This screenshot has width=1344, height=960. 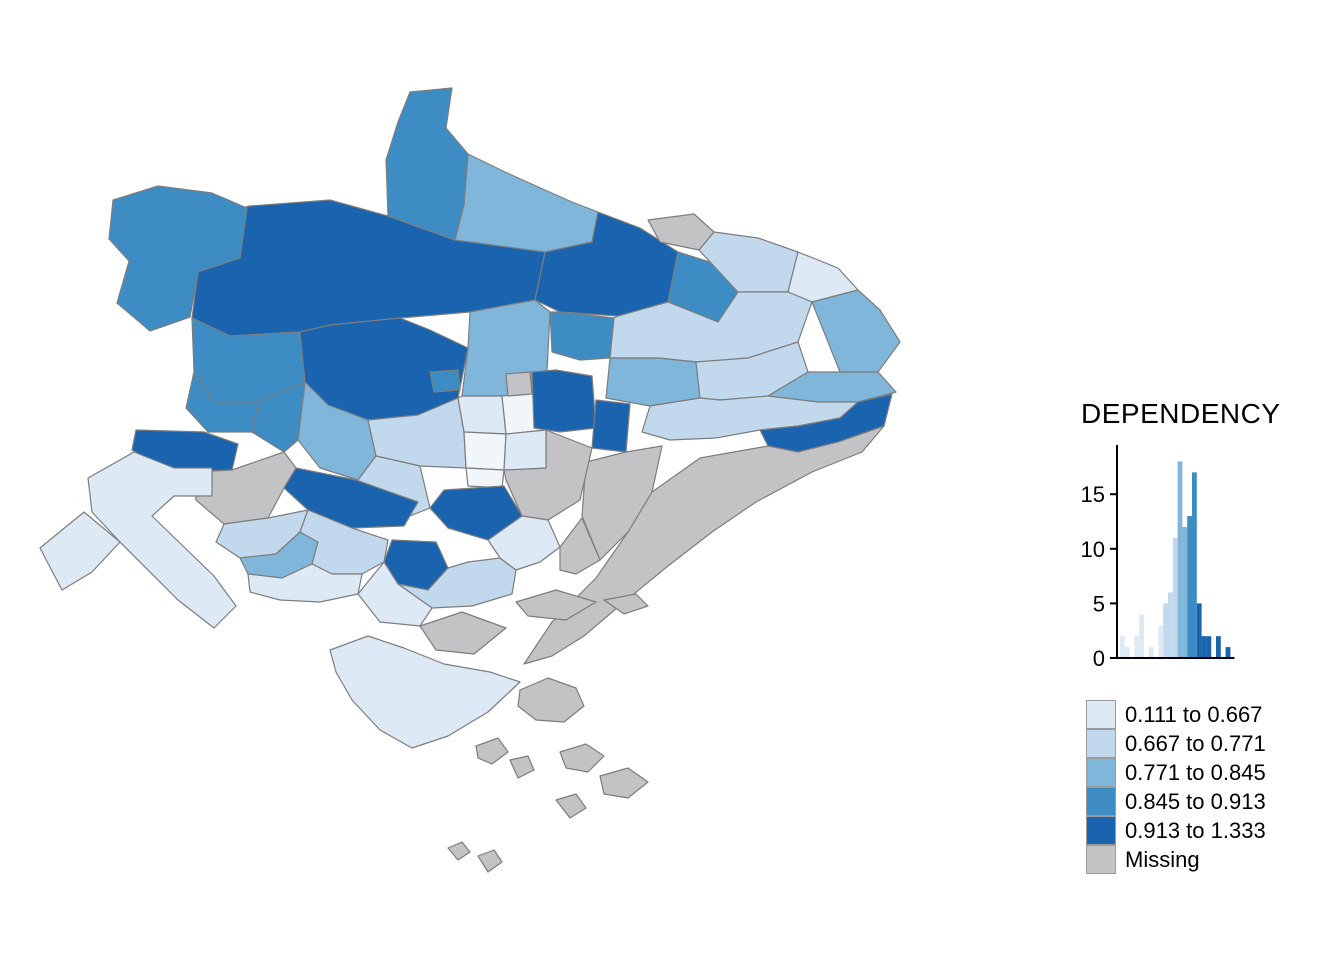 I want to click on y-tick-label: 5, so click(x=1099, y=603).